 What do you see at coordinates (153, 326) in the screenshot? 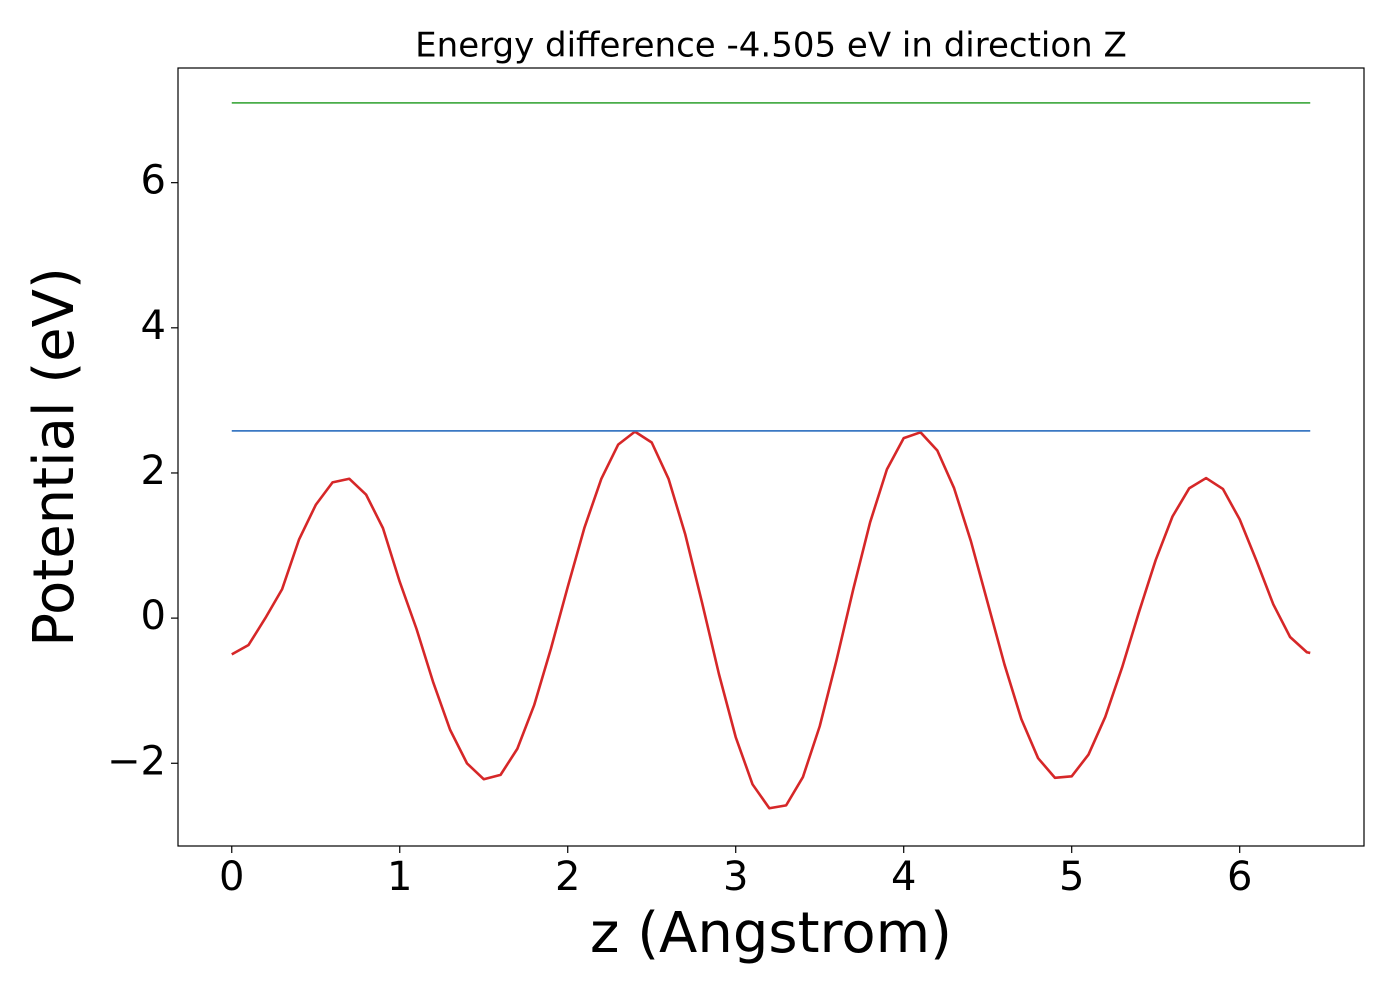
I see `y-tick-label: 4` at bounding box center [153, 326].